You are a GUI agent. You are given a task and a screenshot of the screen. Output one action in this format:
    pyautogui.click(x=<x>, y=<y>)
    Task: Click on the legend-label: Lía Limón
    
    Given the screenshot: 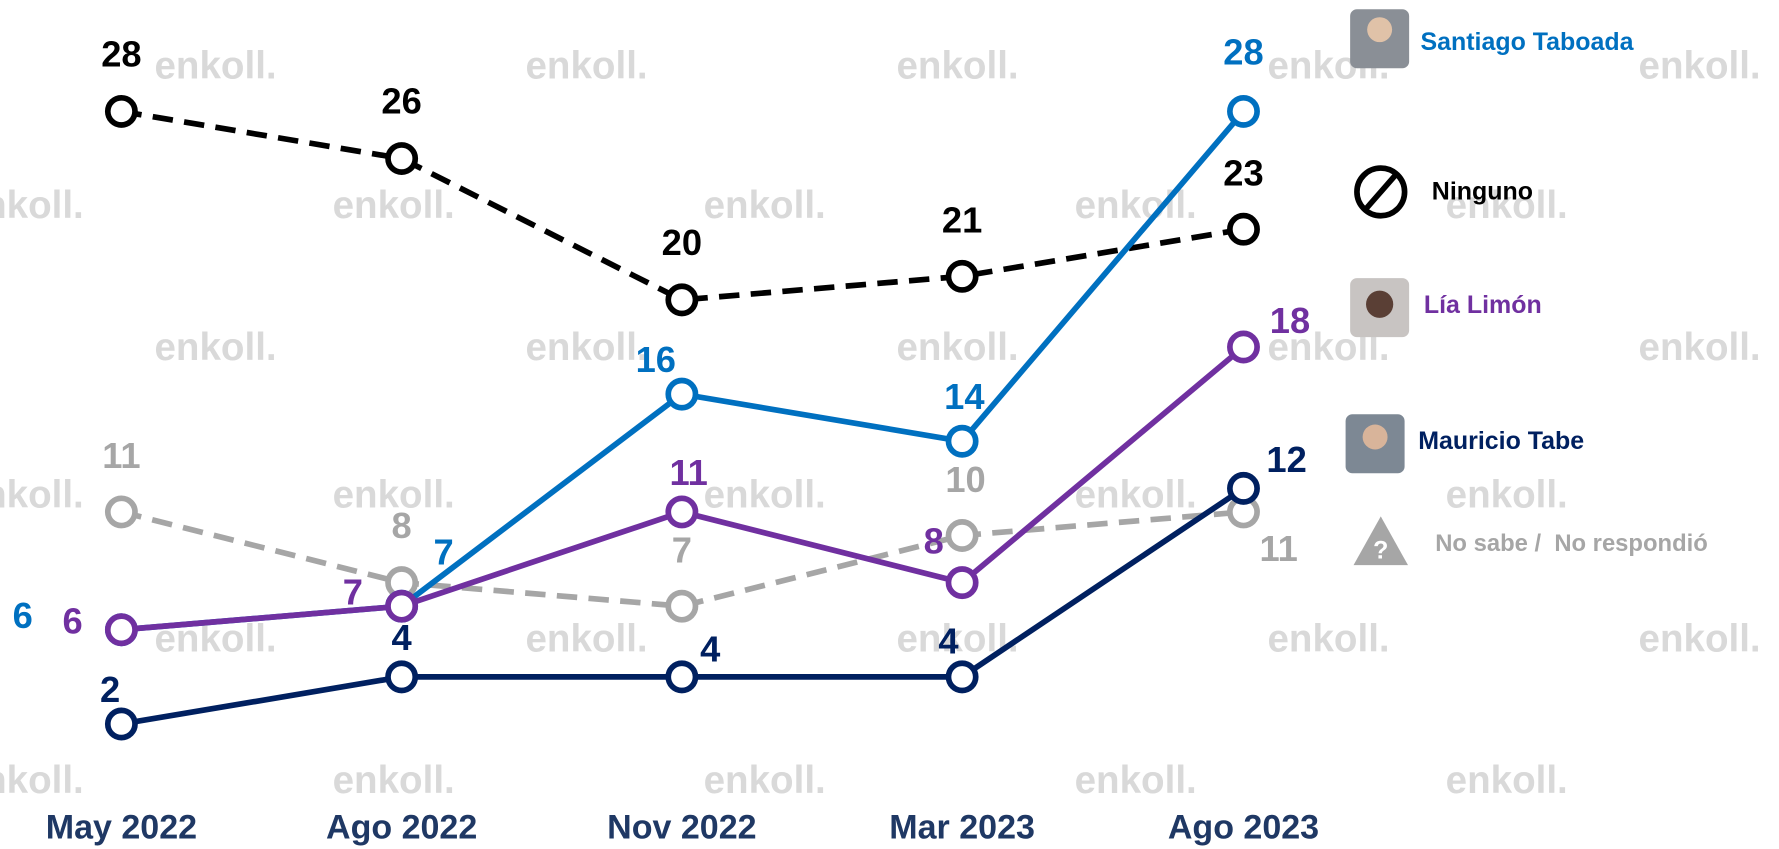 What is the action you would take?
    pyautogui.click(x=1483, y=305)
    